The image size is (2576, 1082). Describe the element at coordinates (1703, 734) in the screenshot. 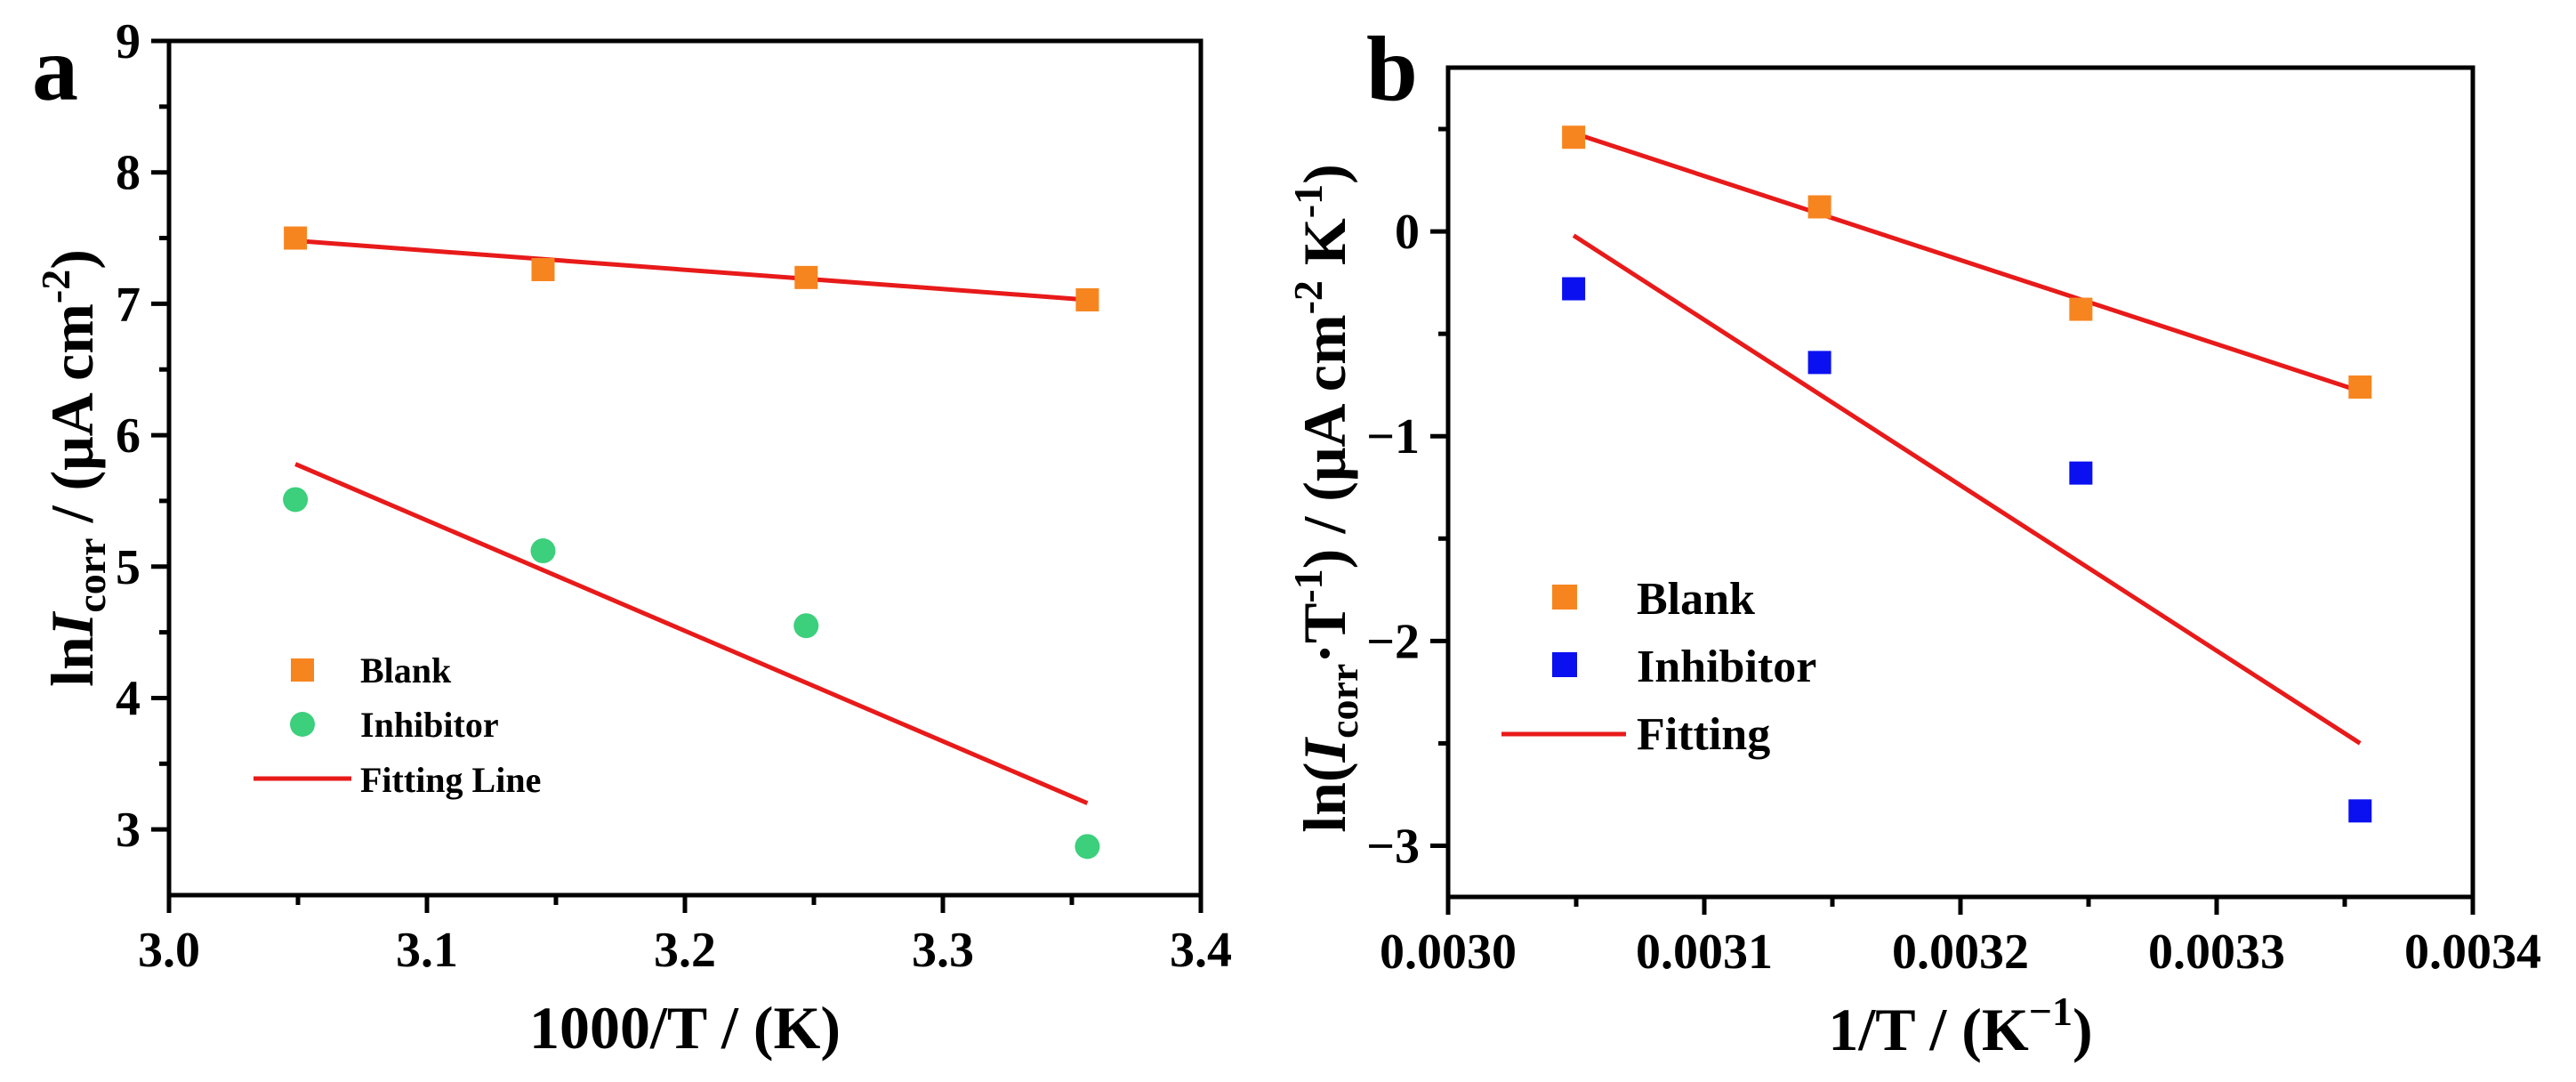

I see `legend-label-fit: Fitting` at that location.